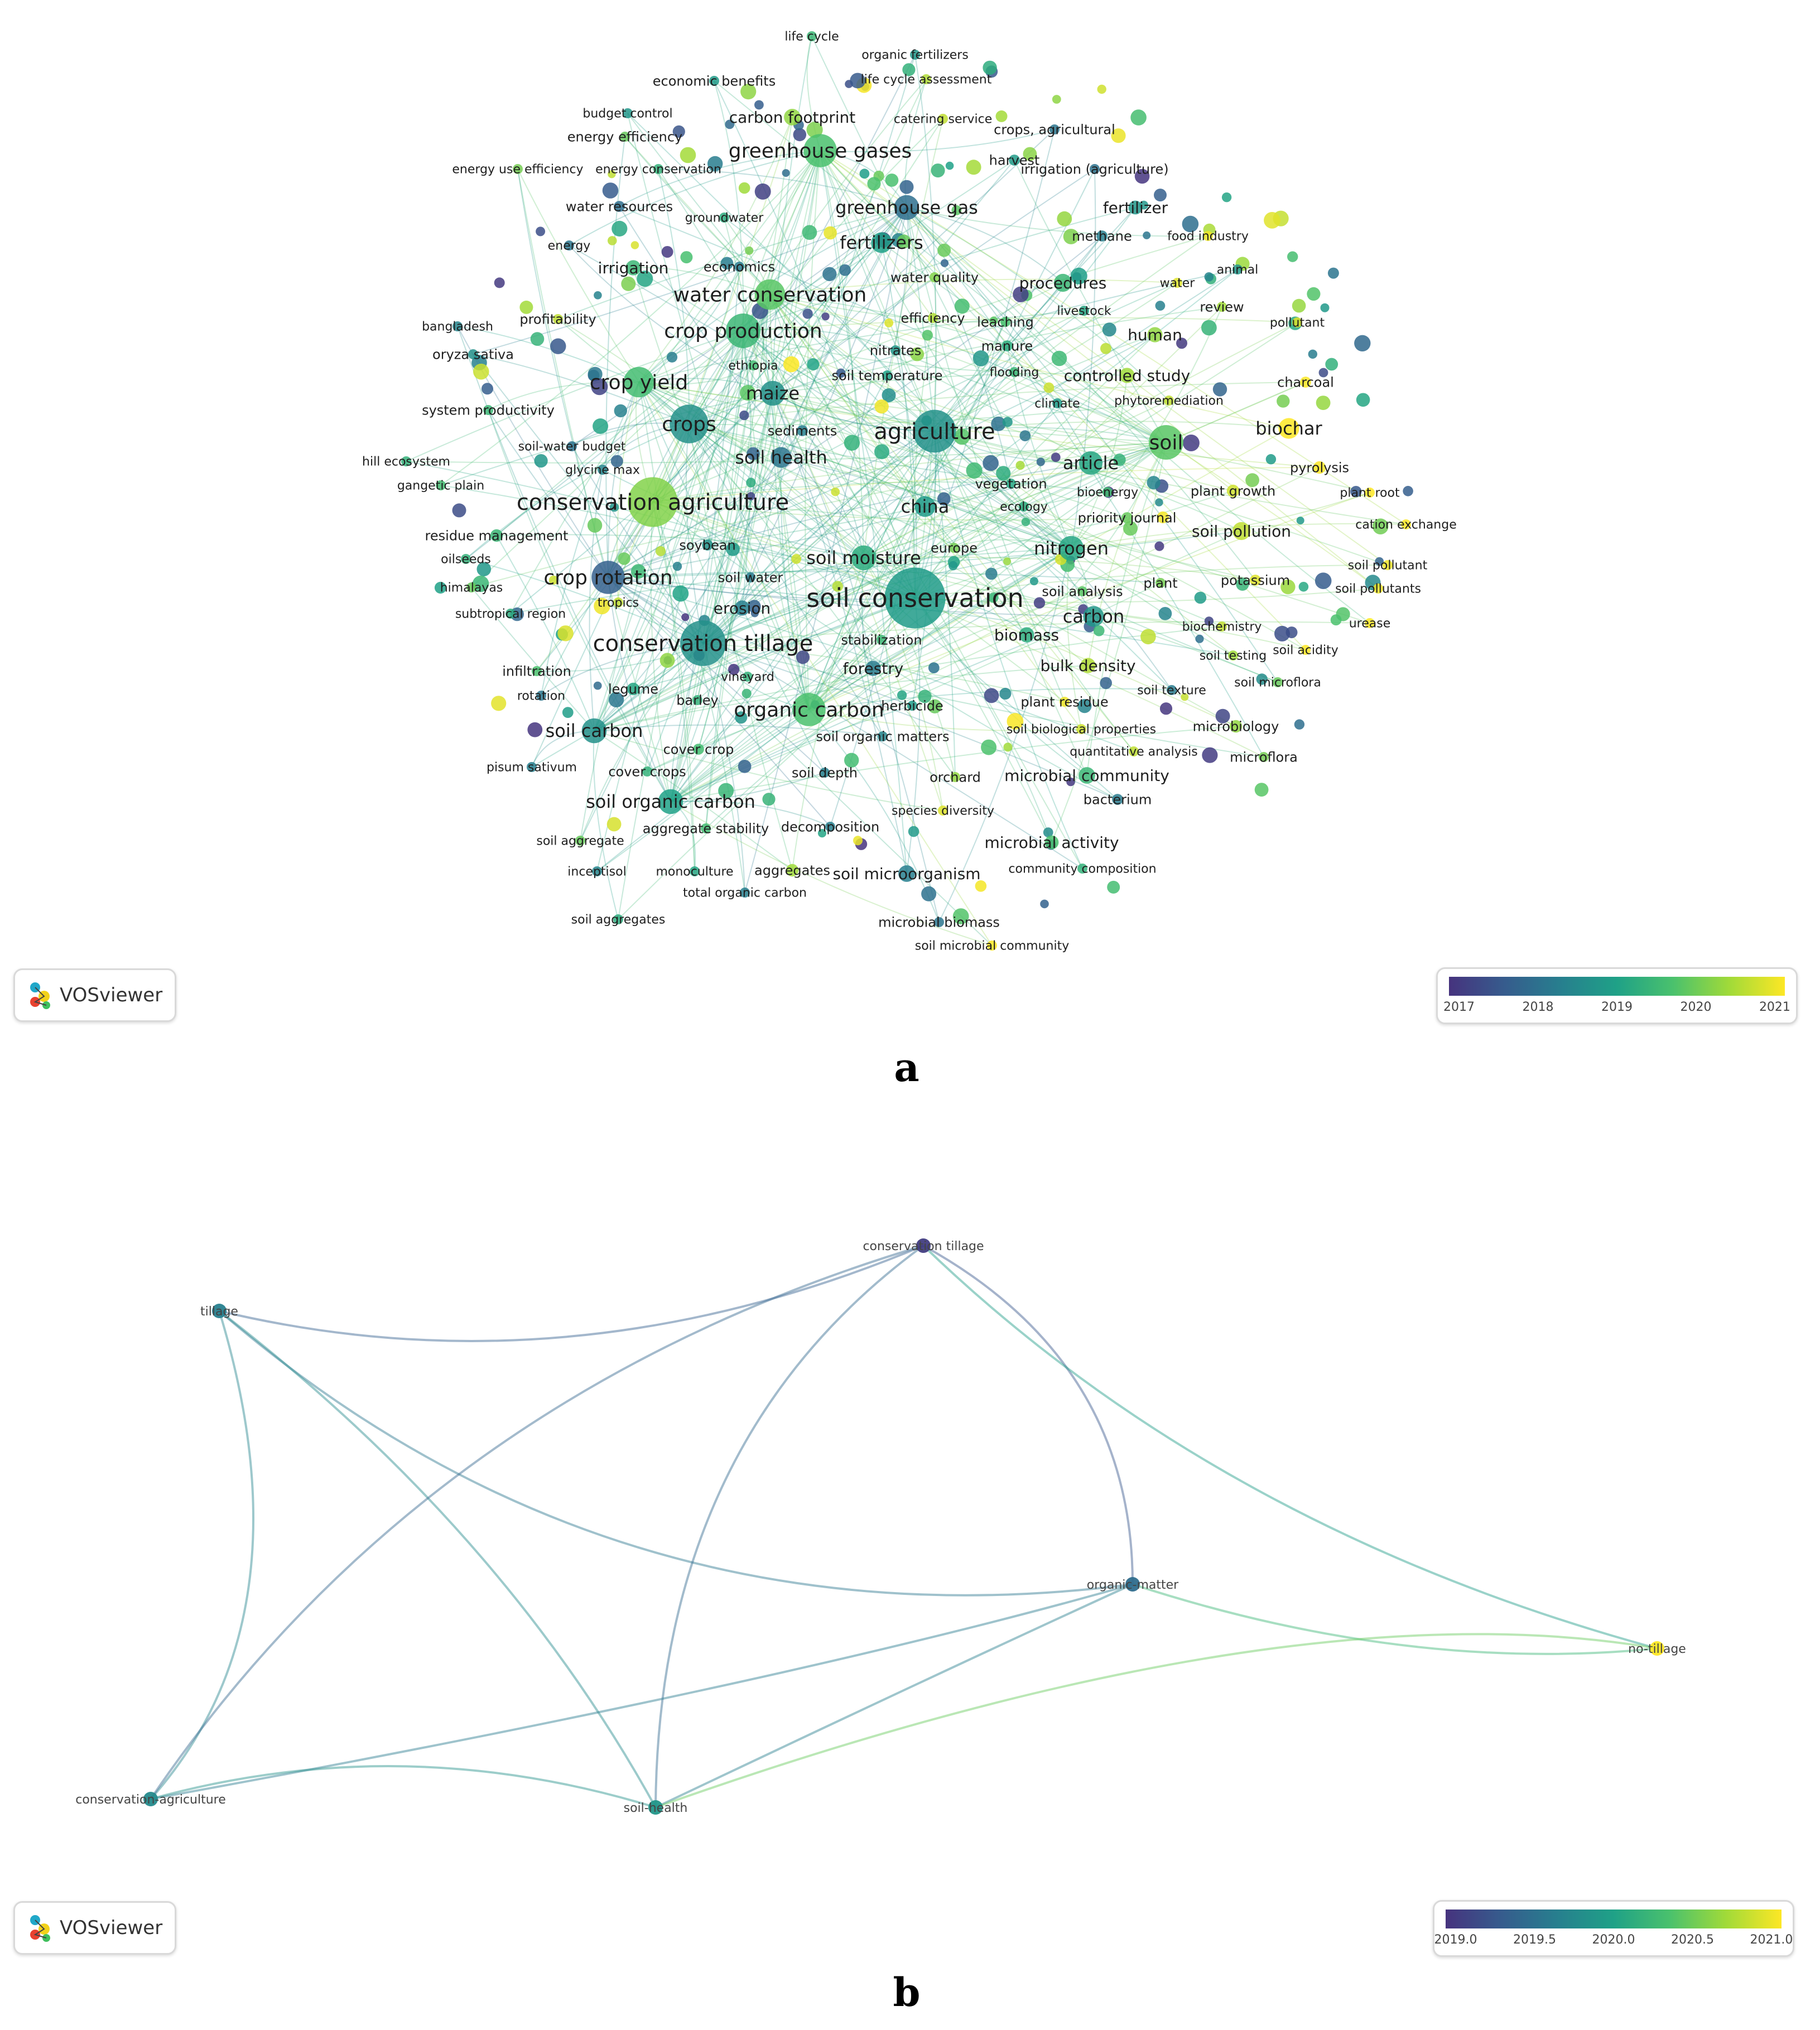 The height and width of the screenshot is (2030, 1820). Describe the element at coordinates (883, 736) in the screenshot. I see `keyword-label: soil organic matters` at that location.